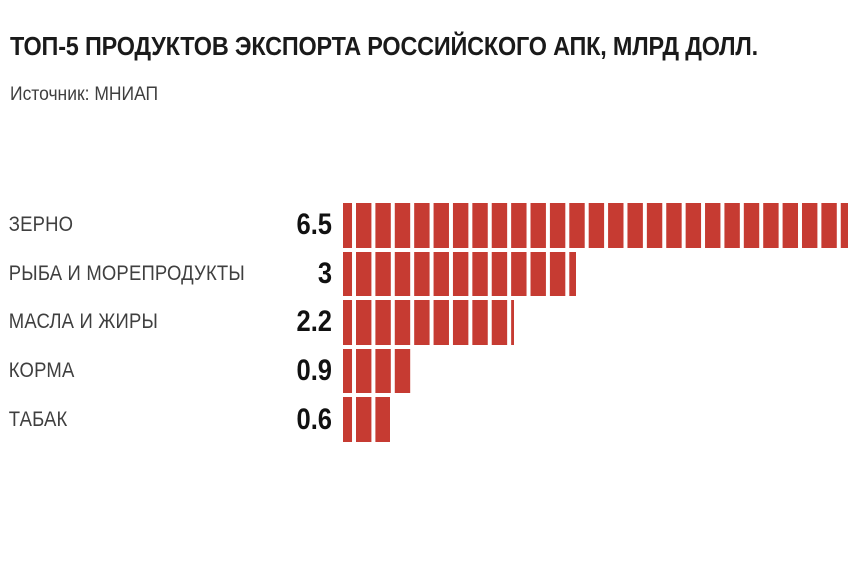  I want to click on category-label: РЫБА И МОРЕПРОДУКТЫ, so click(126, 273).